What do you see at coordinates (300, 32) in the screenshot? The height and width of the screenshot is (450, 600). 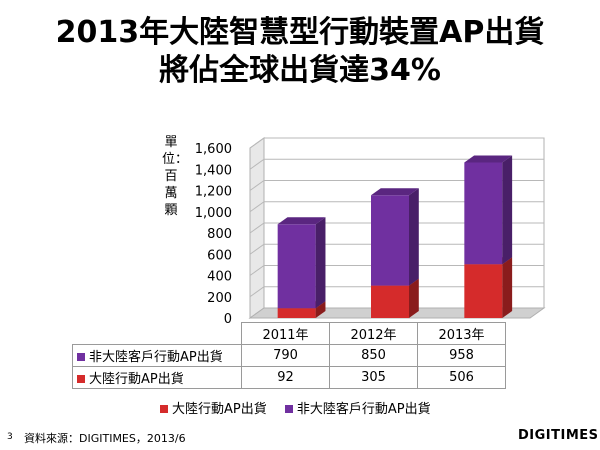 I see `chart-title-line1: 2013年大陸智慧型行動裝置AP出貨` at bounding box center [300, 32].